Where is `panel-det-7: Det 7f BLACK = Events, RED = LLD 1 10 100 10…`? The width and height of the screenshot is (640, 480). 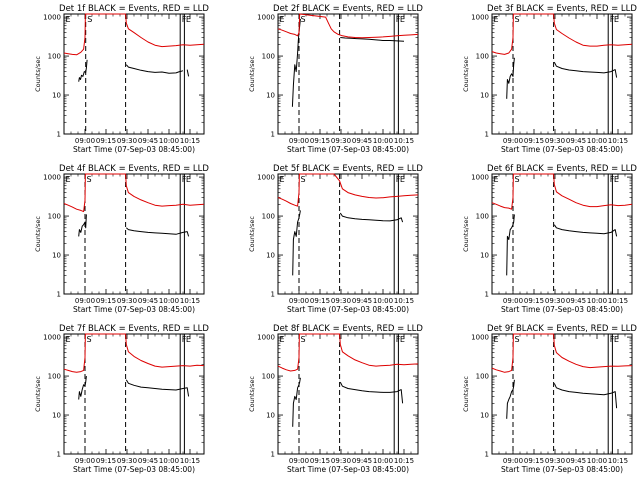 panel-det-7: Det 7f BLACK = Events, RED = LLD 1 10 100 10… is located at coordinates (121, 399).